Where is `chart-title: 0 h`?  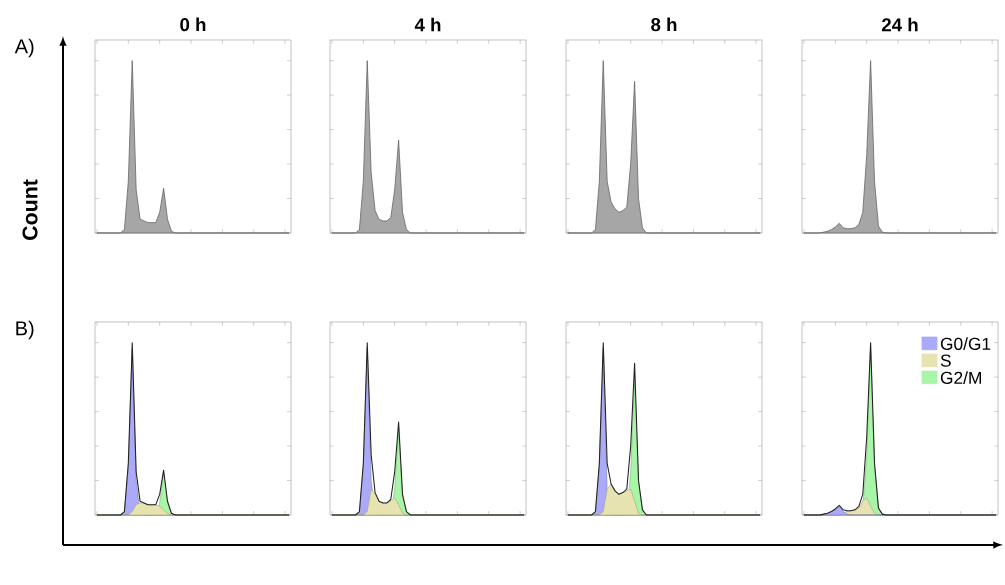
chart-title: 0 h is located at coordinates (193, 24).